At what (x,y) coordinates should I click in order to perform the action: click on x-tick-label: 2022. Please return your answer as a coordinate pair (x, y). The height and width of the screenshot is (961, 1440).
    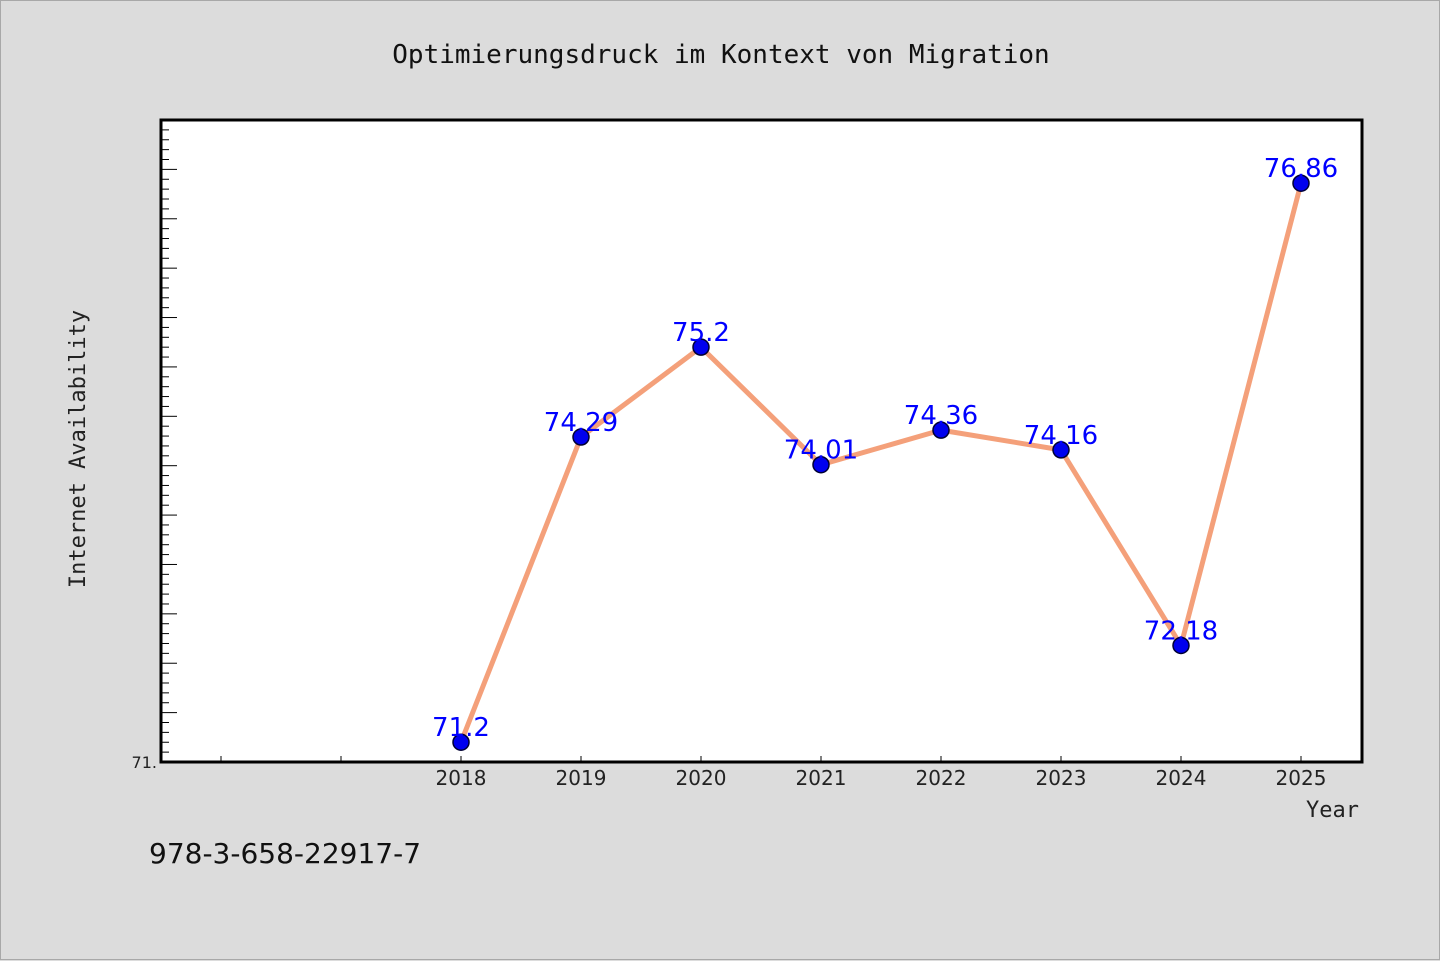
    Looking at the image, I should click on (941, 778).